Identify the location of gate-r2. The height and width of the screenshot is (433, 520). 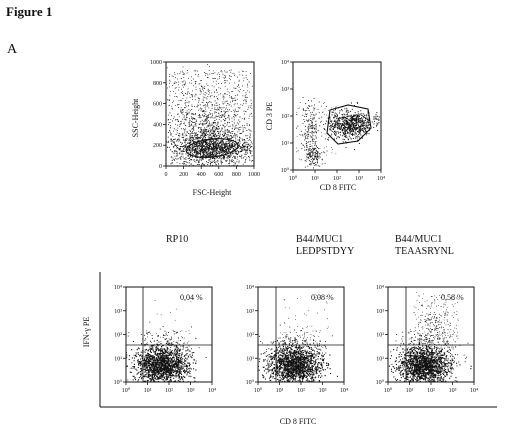
(349, 124).